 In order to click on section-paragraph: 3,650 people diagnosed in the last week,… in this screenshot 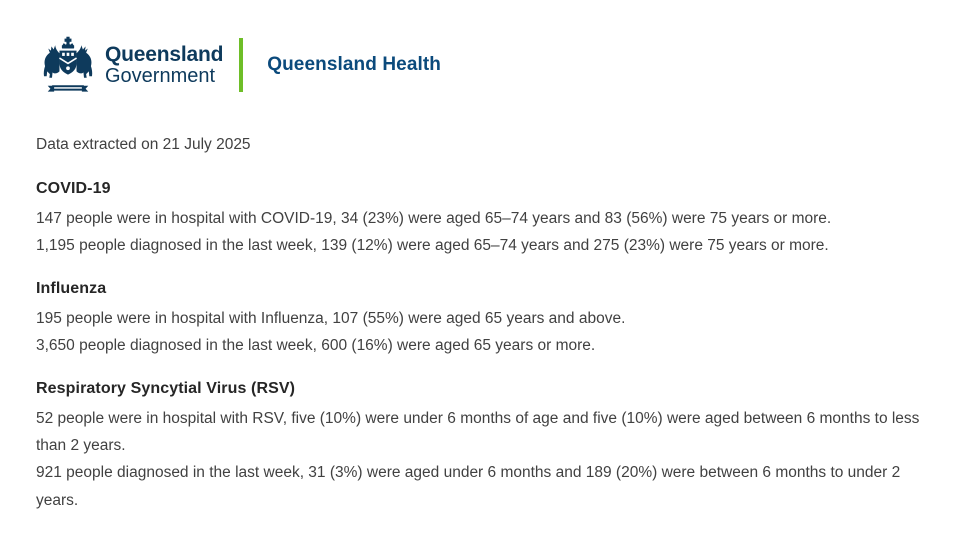, I will do `click(316, 346)`.